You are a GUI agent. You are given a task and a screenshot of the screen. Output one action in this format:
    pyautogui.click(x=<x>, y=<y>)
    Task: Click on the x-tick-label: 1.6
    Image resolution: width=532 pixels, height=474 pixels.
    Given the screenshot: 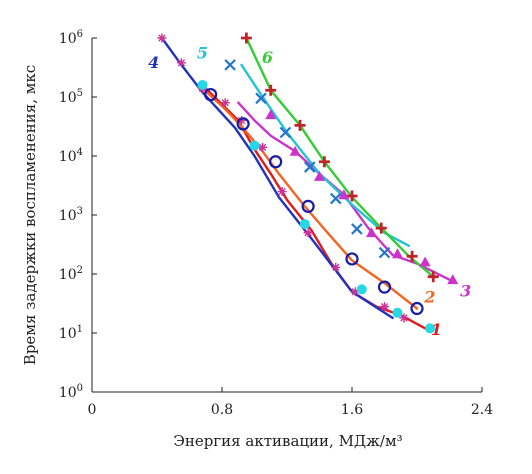 What is the action you would take?
    pyautogui.click(x=352, y=410)
    